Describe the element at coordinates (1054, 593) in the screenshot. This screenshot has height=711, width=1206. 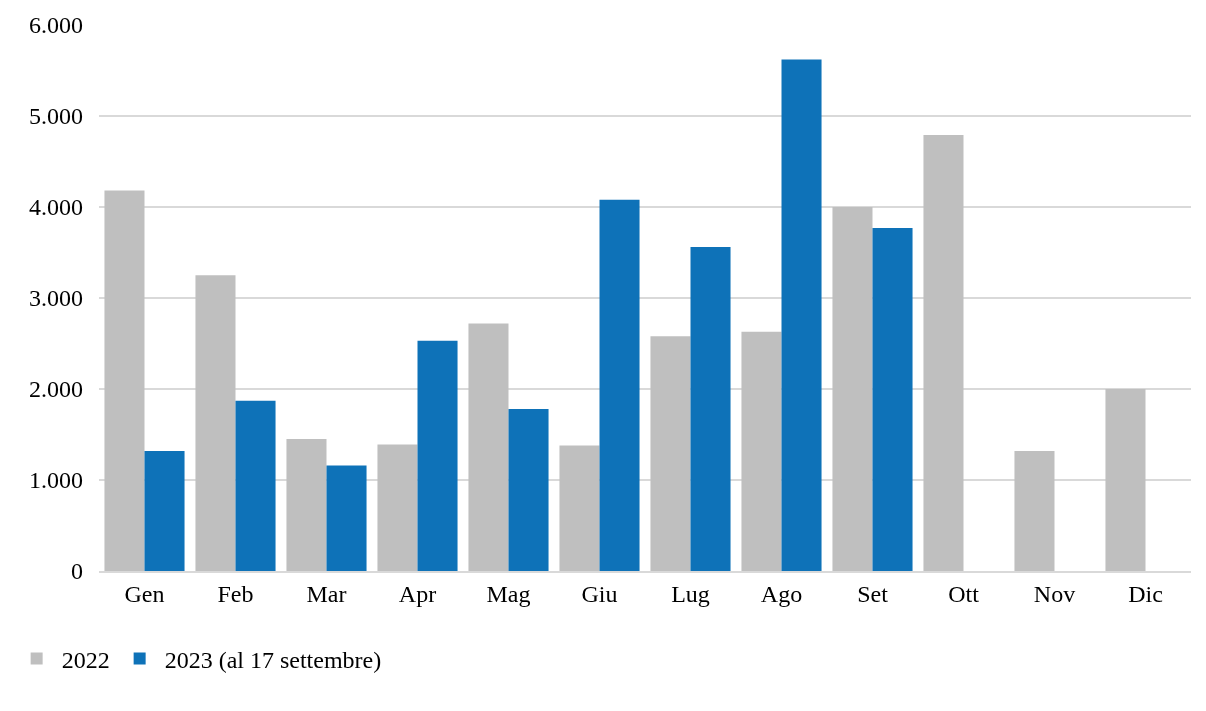
I see `x-tick-label: Nov` at that location.